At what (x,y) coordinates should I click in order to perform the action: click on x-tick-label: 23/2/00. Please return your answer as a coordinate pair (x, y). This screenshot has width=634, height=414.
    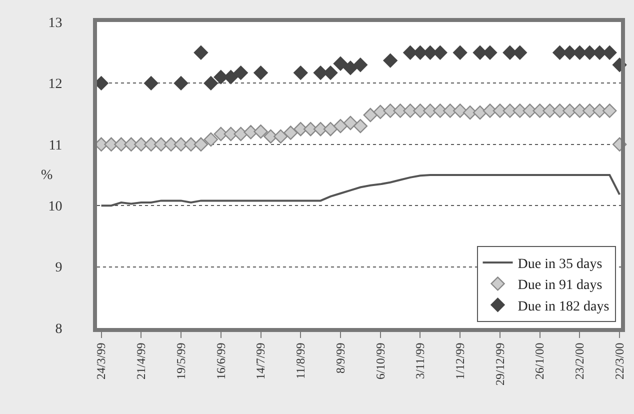
    Looking at the image, I should click on (579, 361).